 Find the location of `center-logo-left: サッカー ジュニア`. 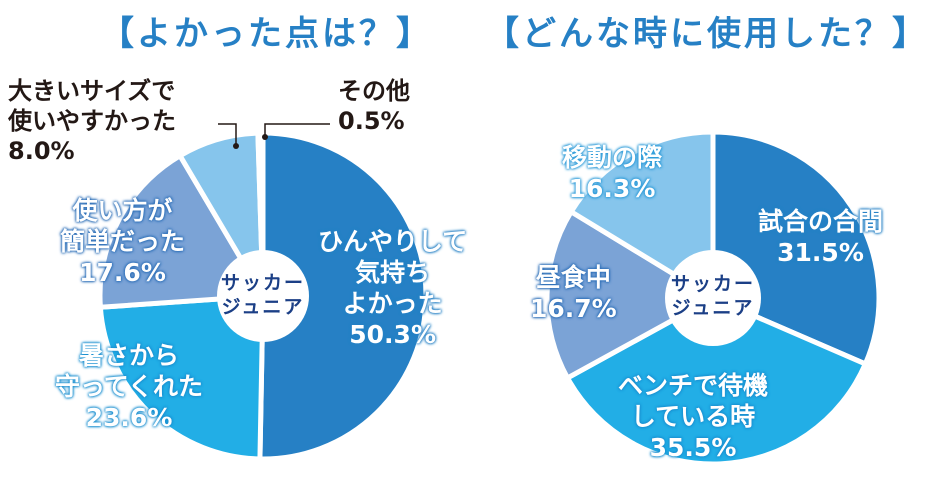

center-logo-left: サッカー ジュニア is located at coordinates (263, 295).